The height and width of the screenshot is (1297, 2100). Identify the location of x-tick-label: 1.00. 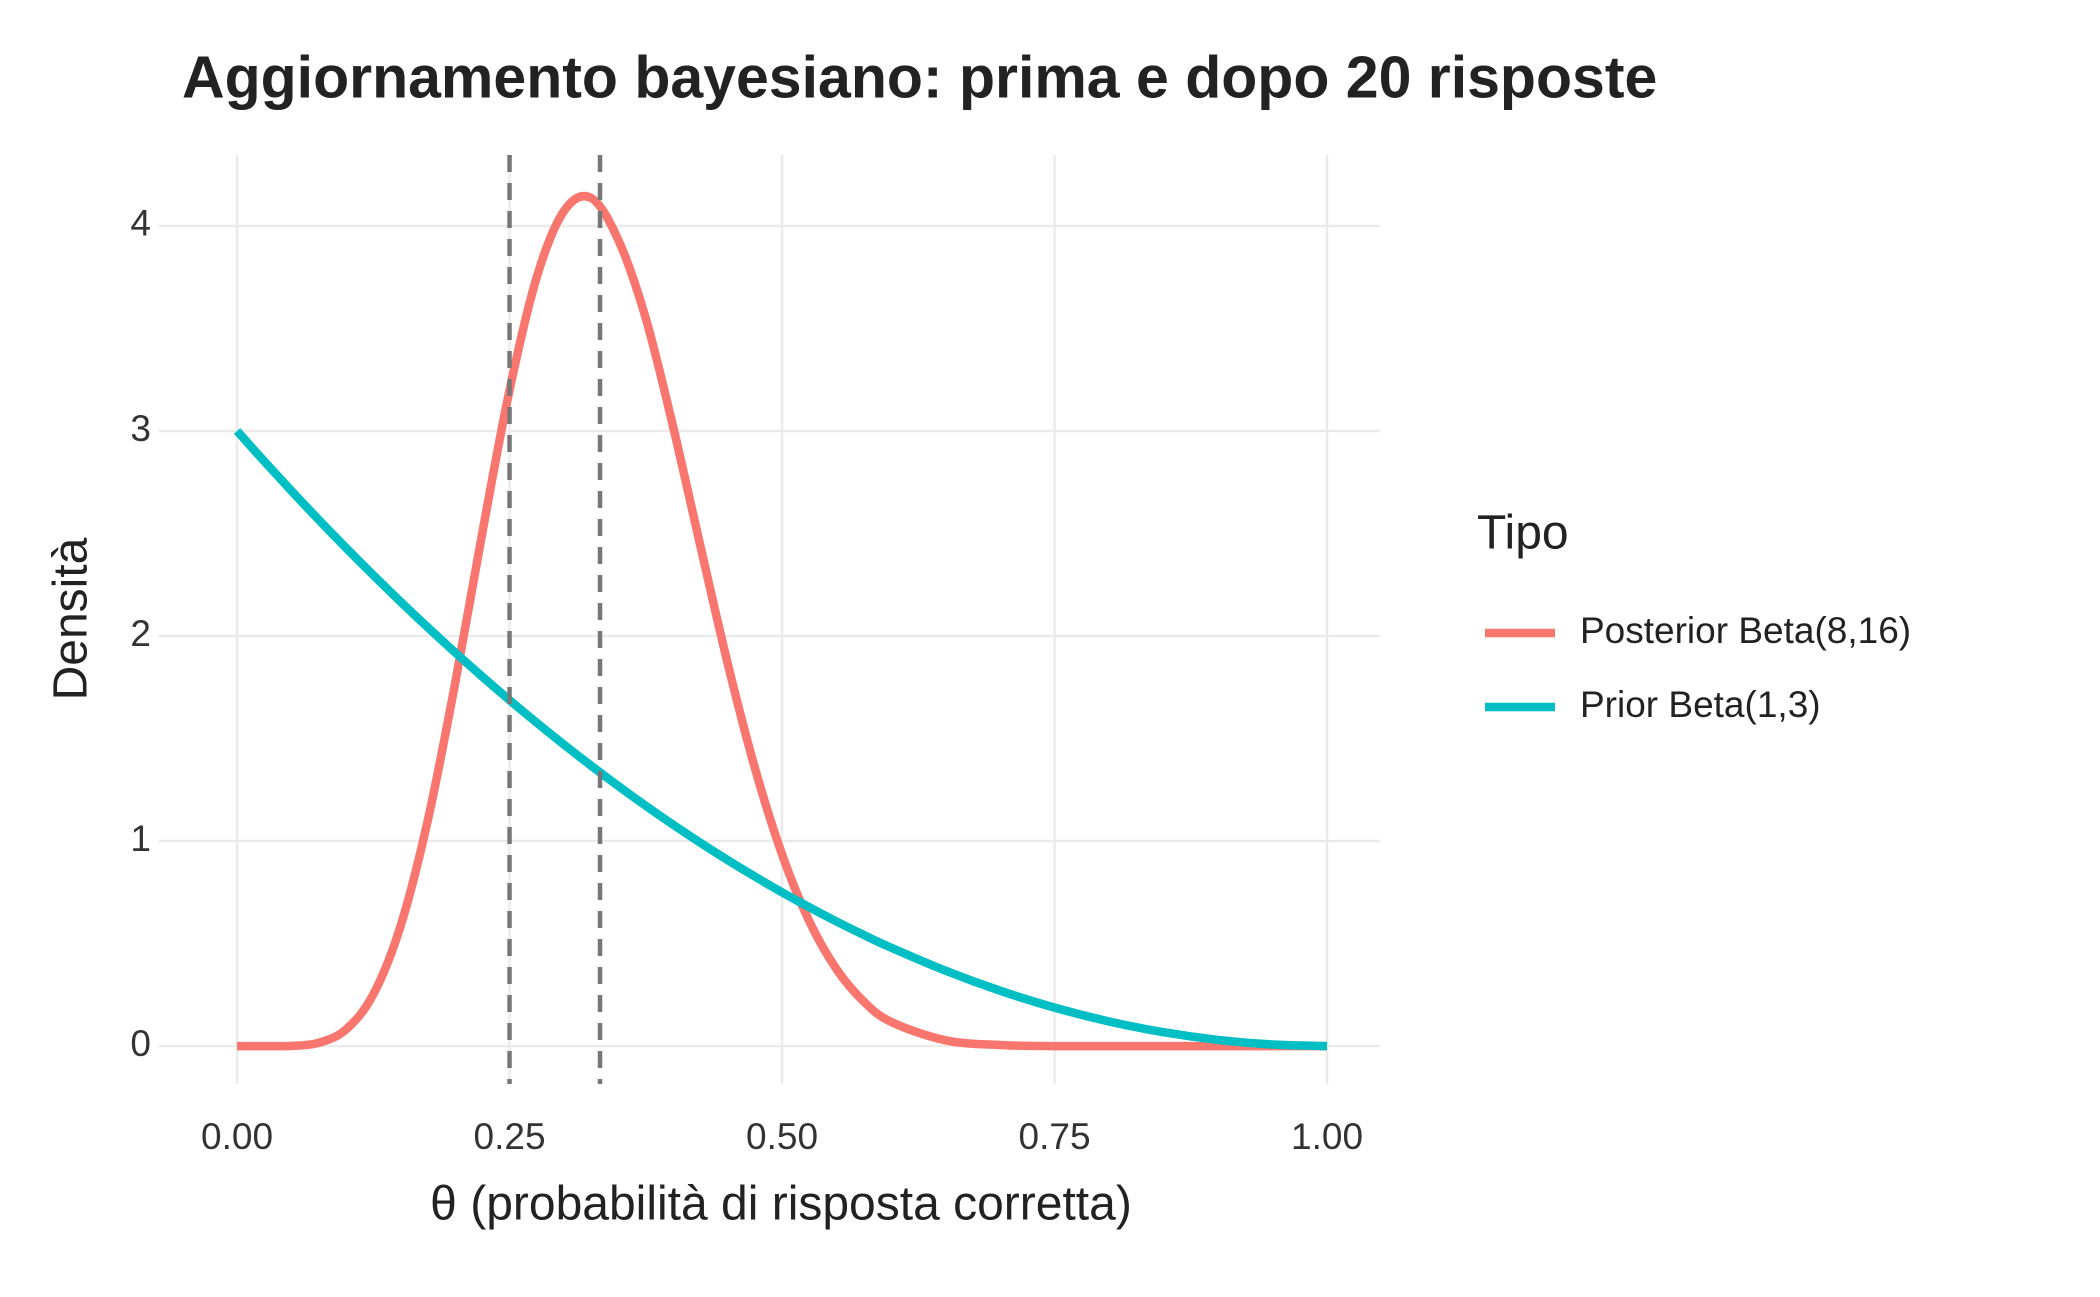
(1327, 1136).